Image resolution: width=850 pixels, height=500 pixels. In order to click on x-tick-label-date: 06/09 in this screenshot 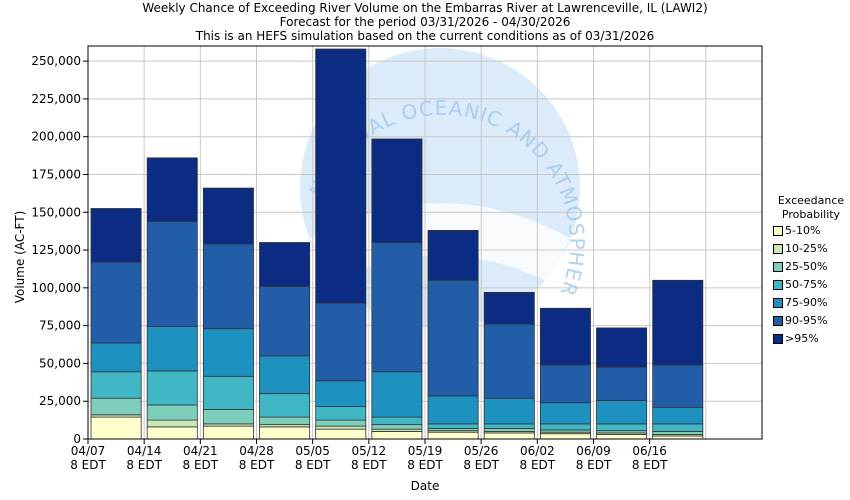, I will do `click(593, 451)`.